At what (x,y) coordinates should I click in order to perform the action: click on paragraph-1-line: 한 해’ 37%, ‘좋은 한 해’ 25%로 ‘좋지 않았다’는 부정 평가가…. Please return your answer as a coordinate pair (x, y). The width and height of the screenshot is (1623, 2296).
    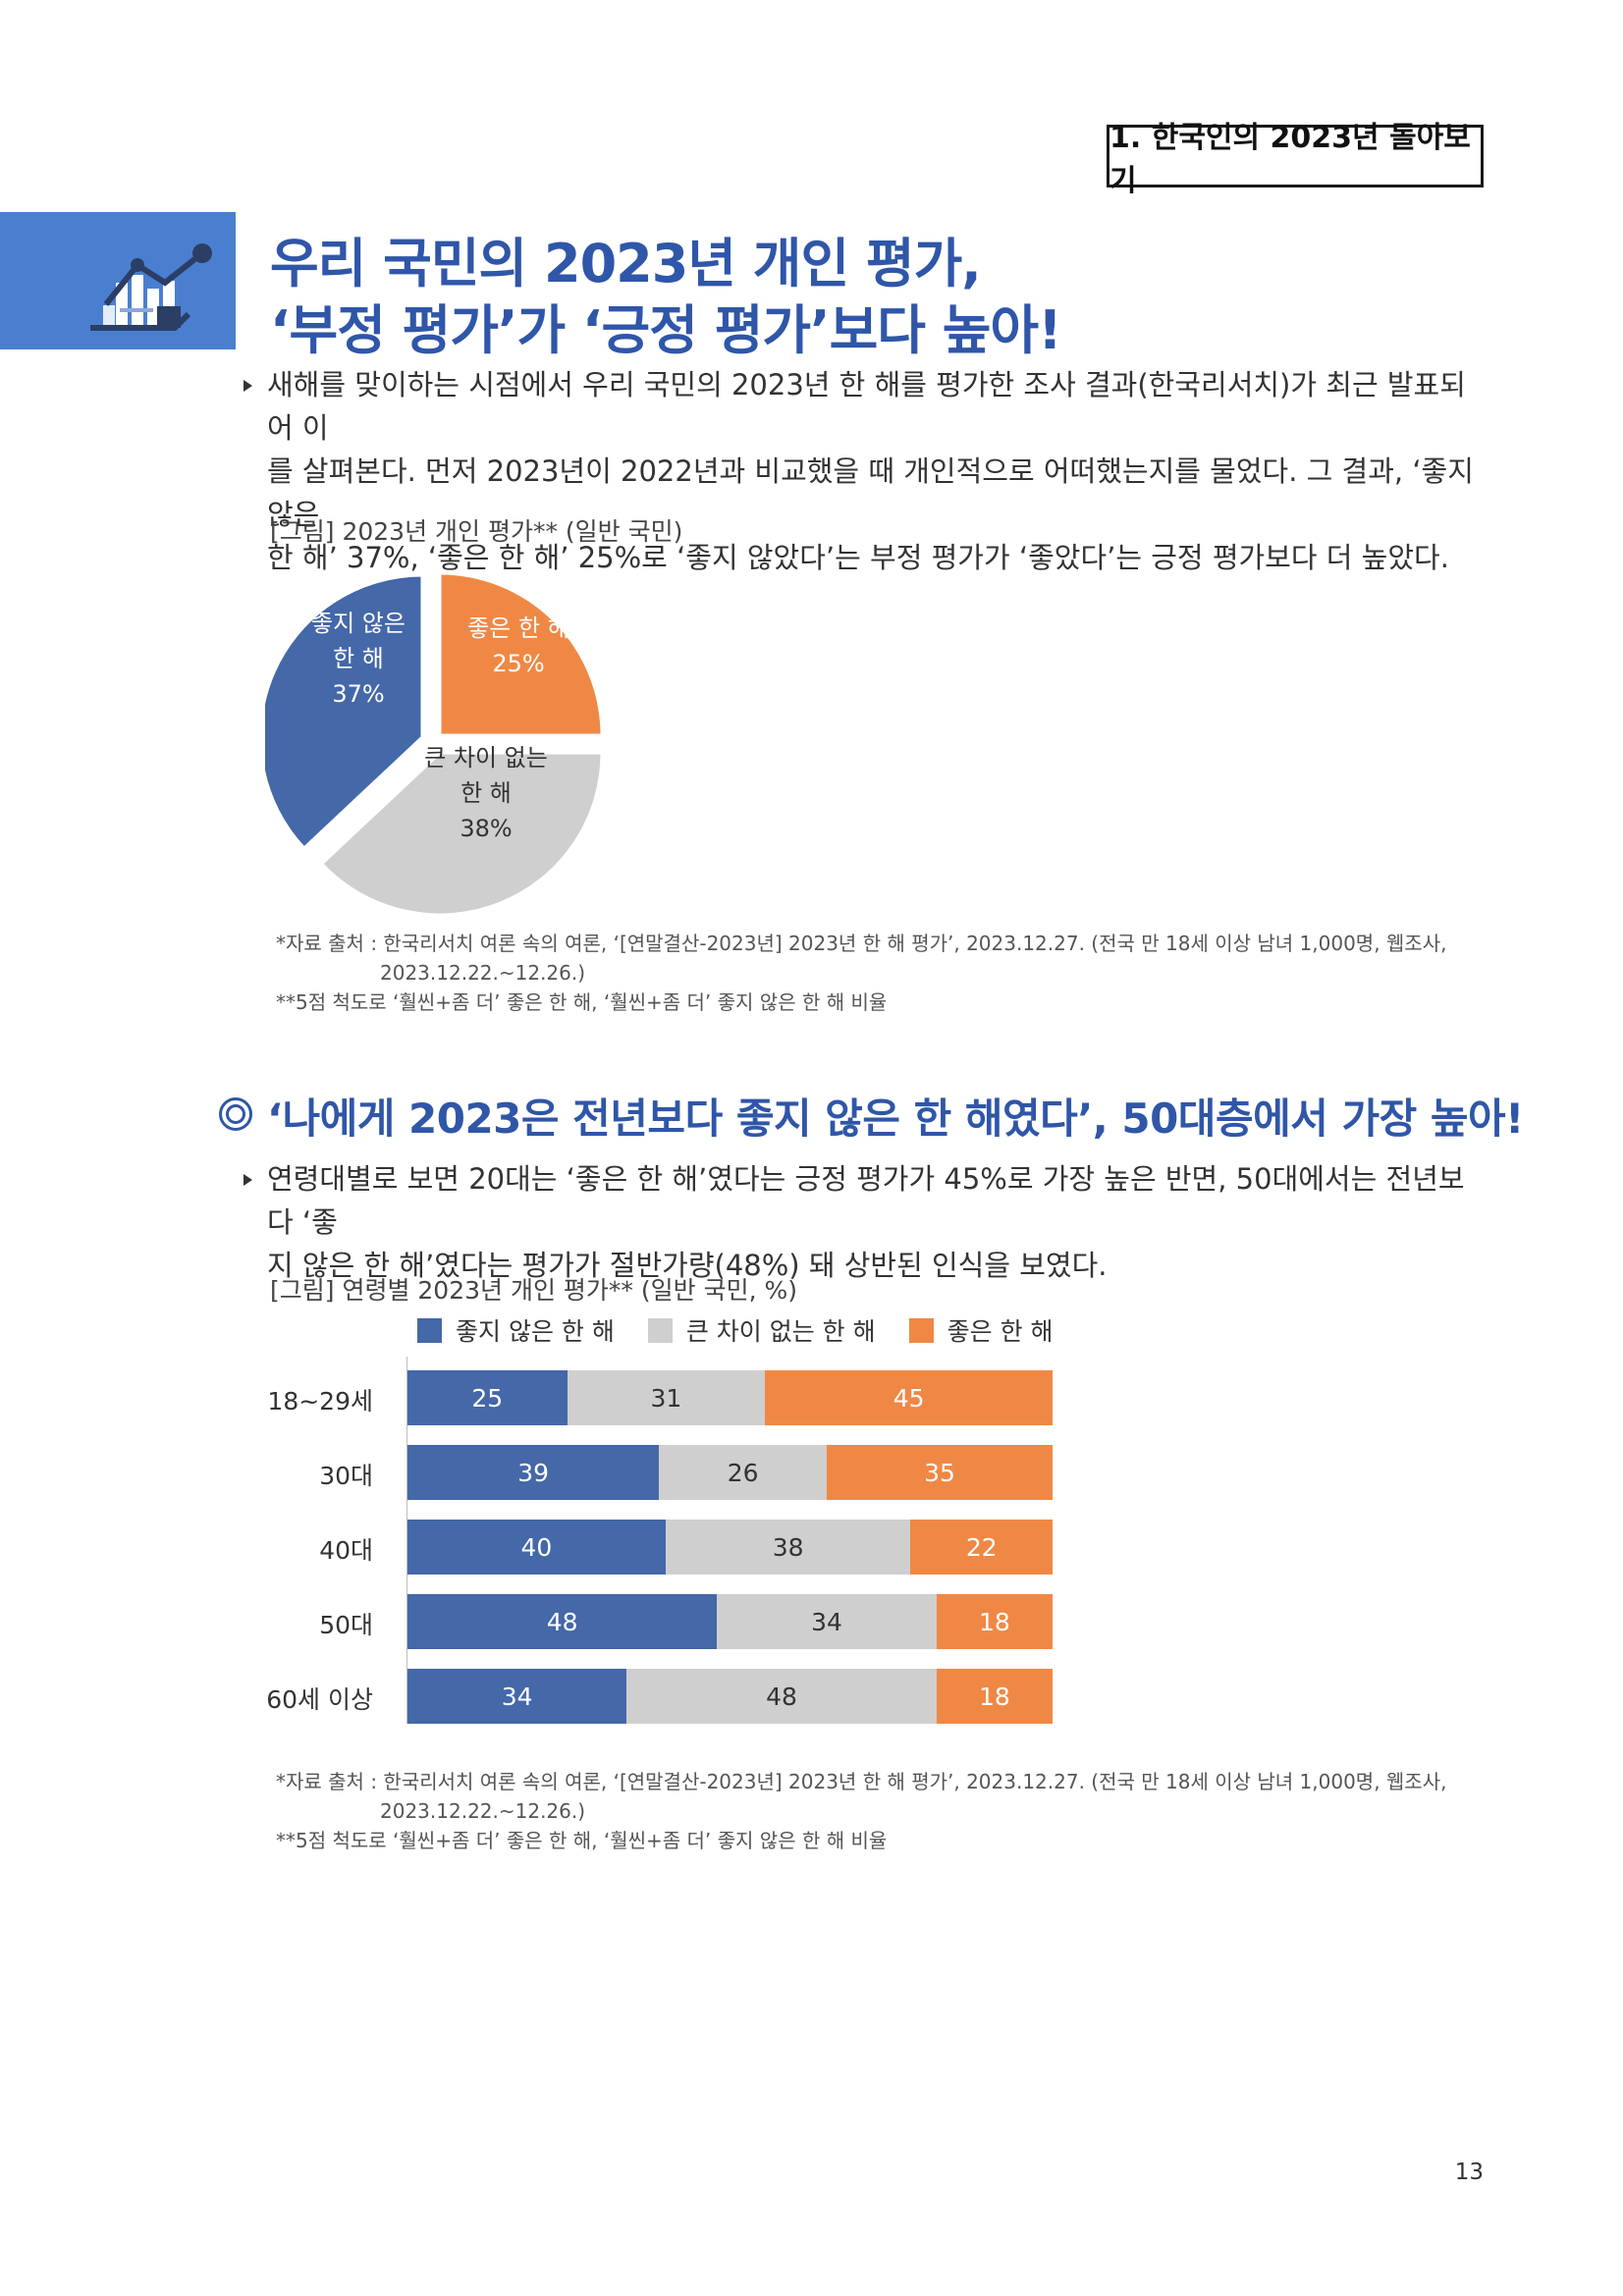
    Looking at the image, I should click on (858, 557).